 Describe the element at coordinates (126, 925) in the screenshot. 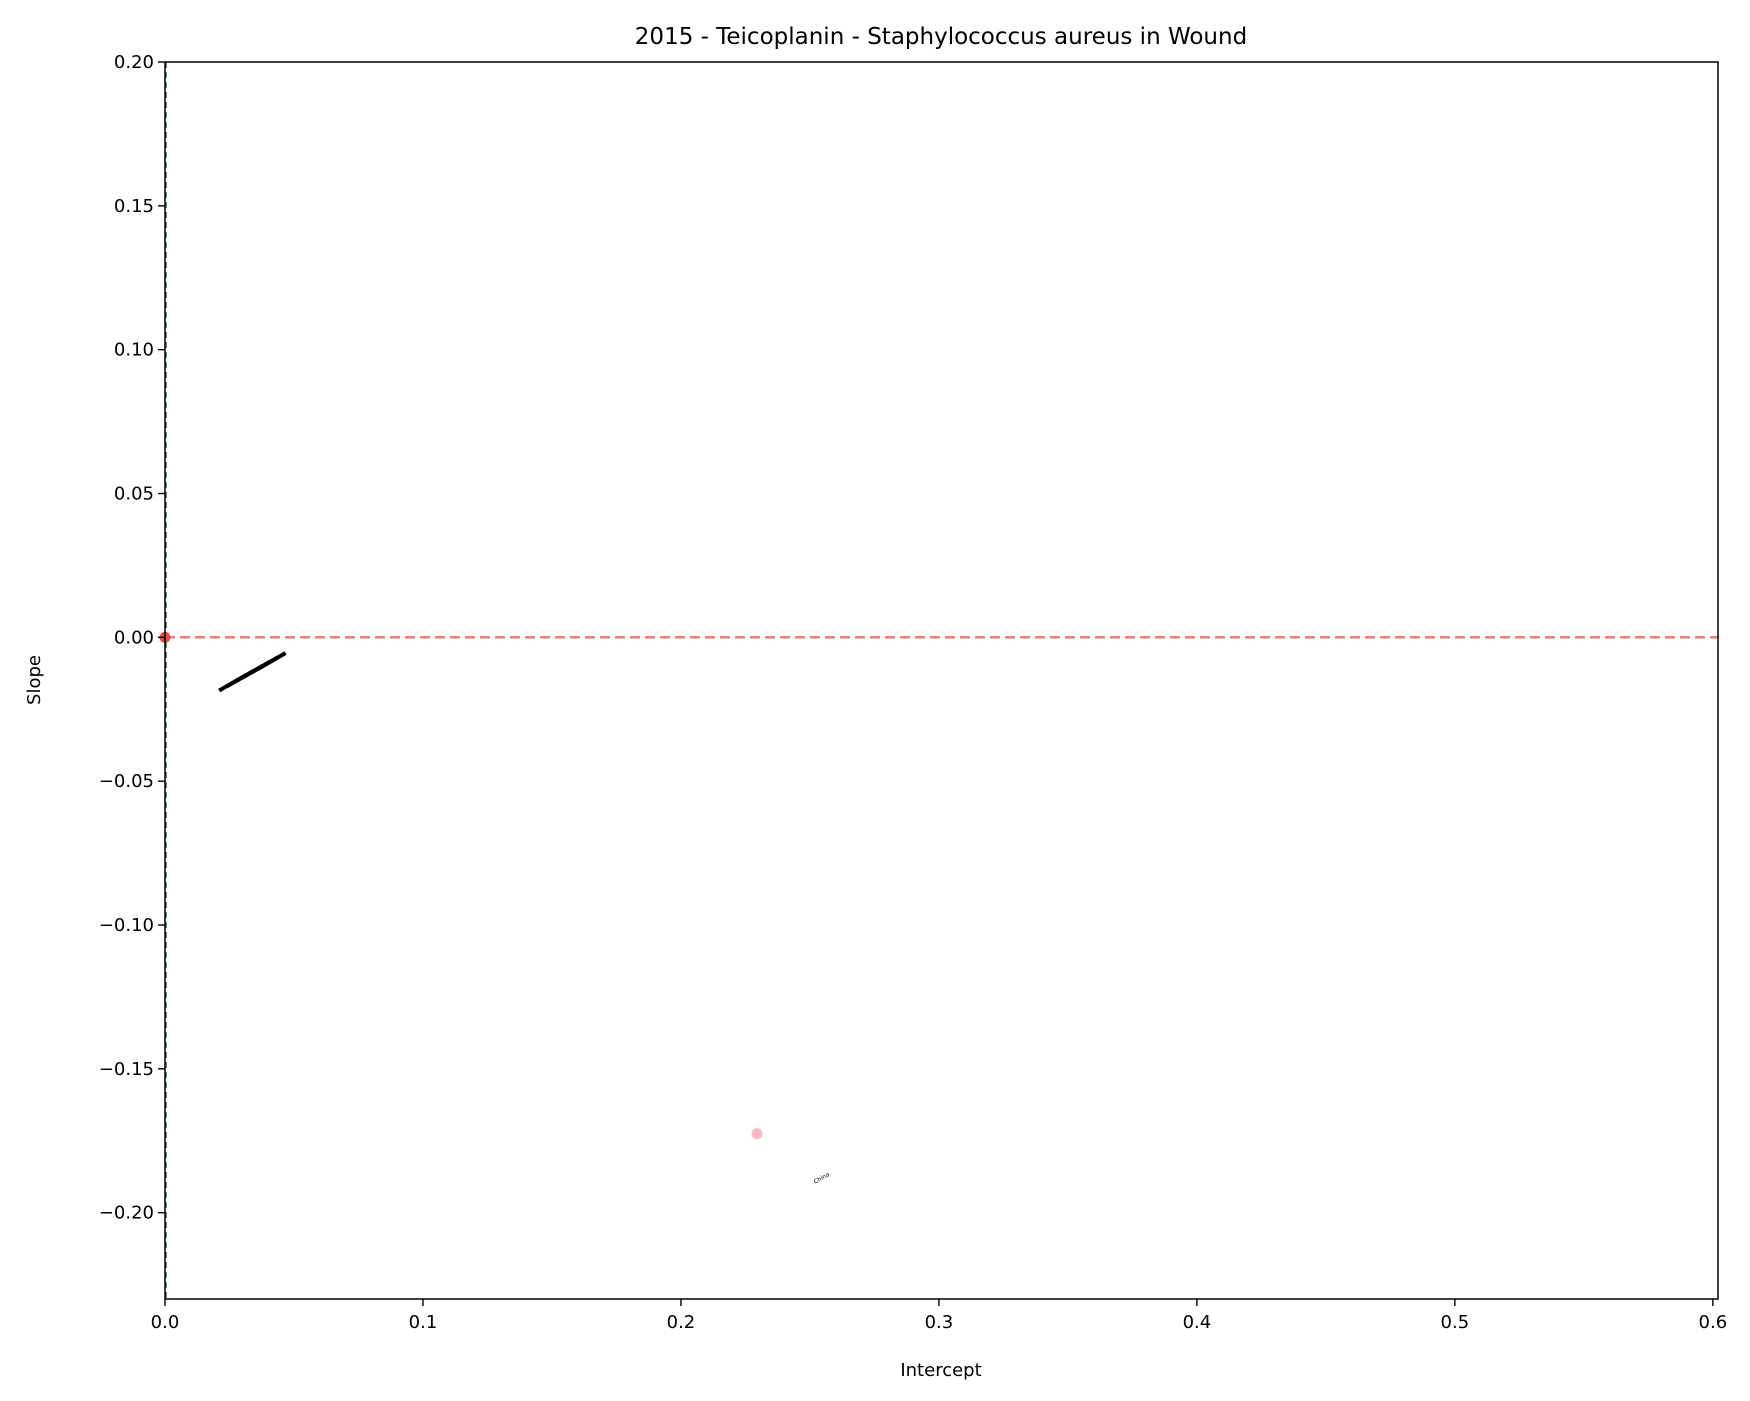

I see `y-tick-label: −0.10` at that location.